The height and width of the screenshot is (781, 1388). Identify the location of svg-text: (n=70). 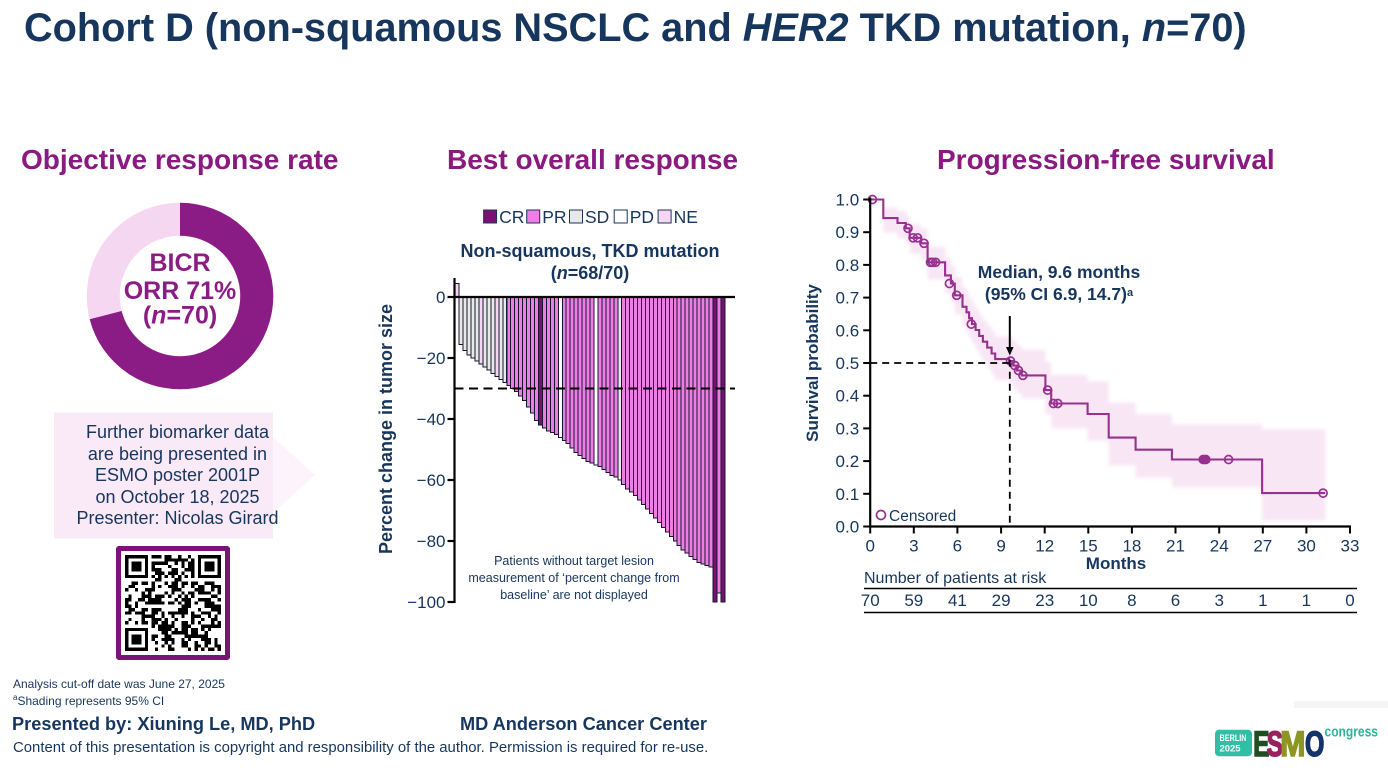
(180, 316).